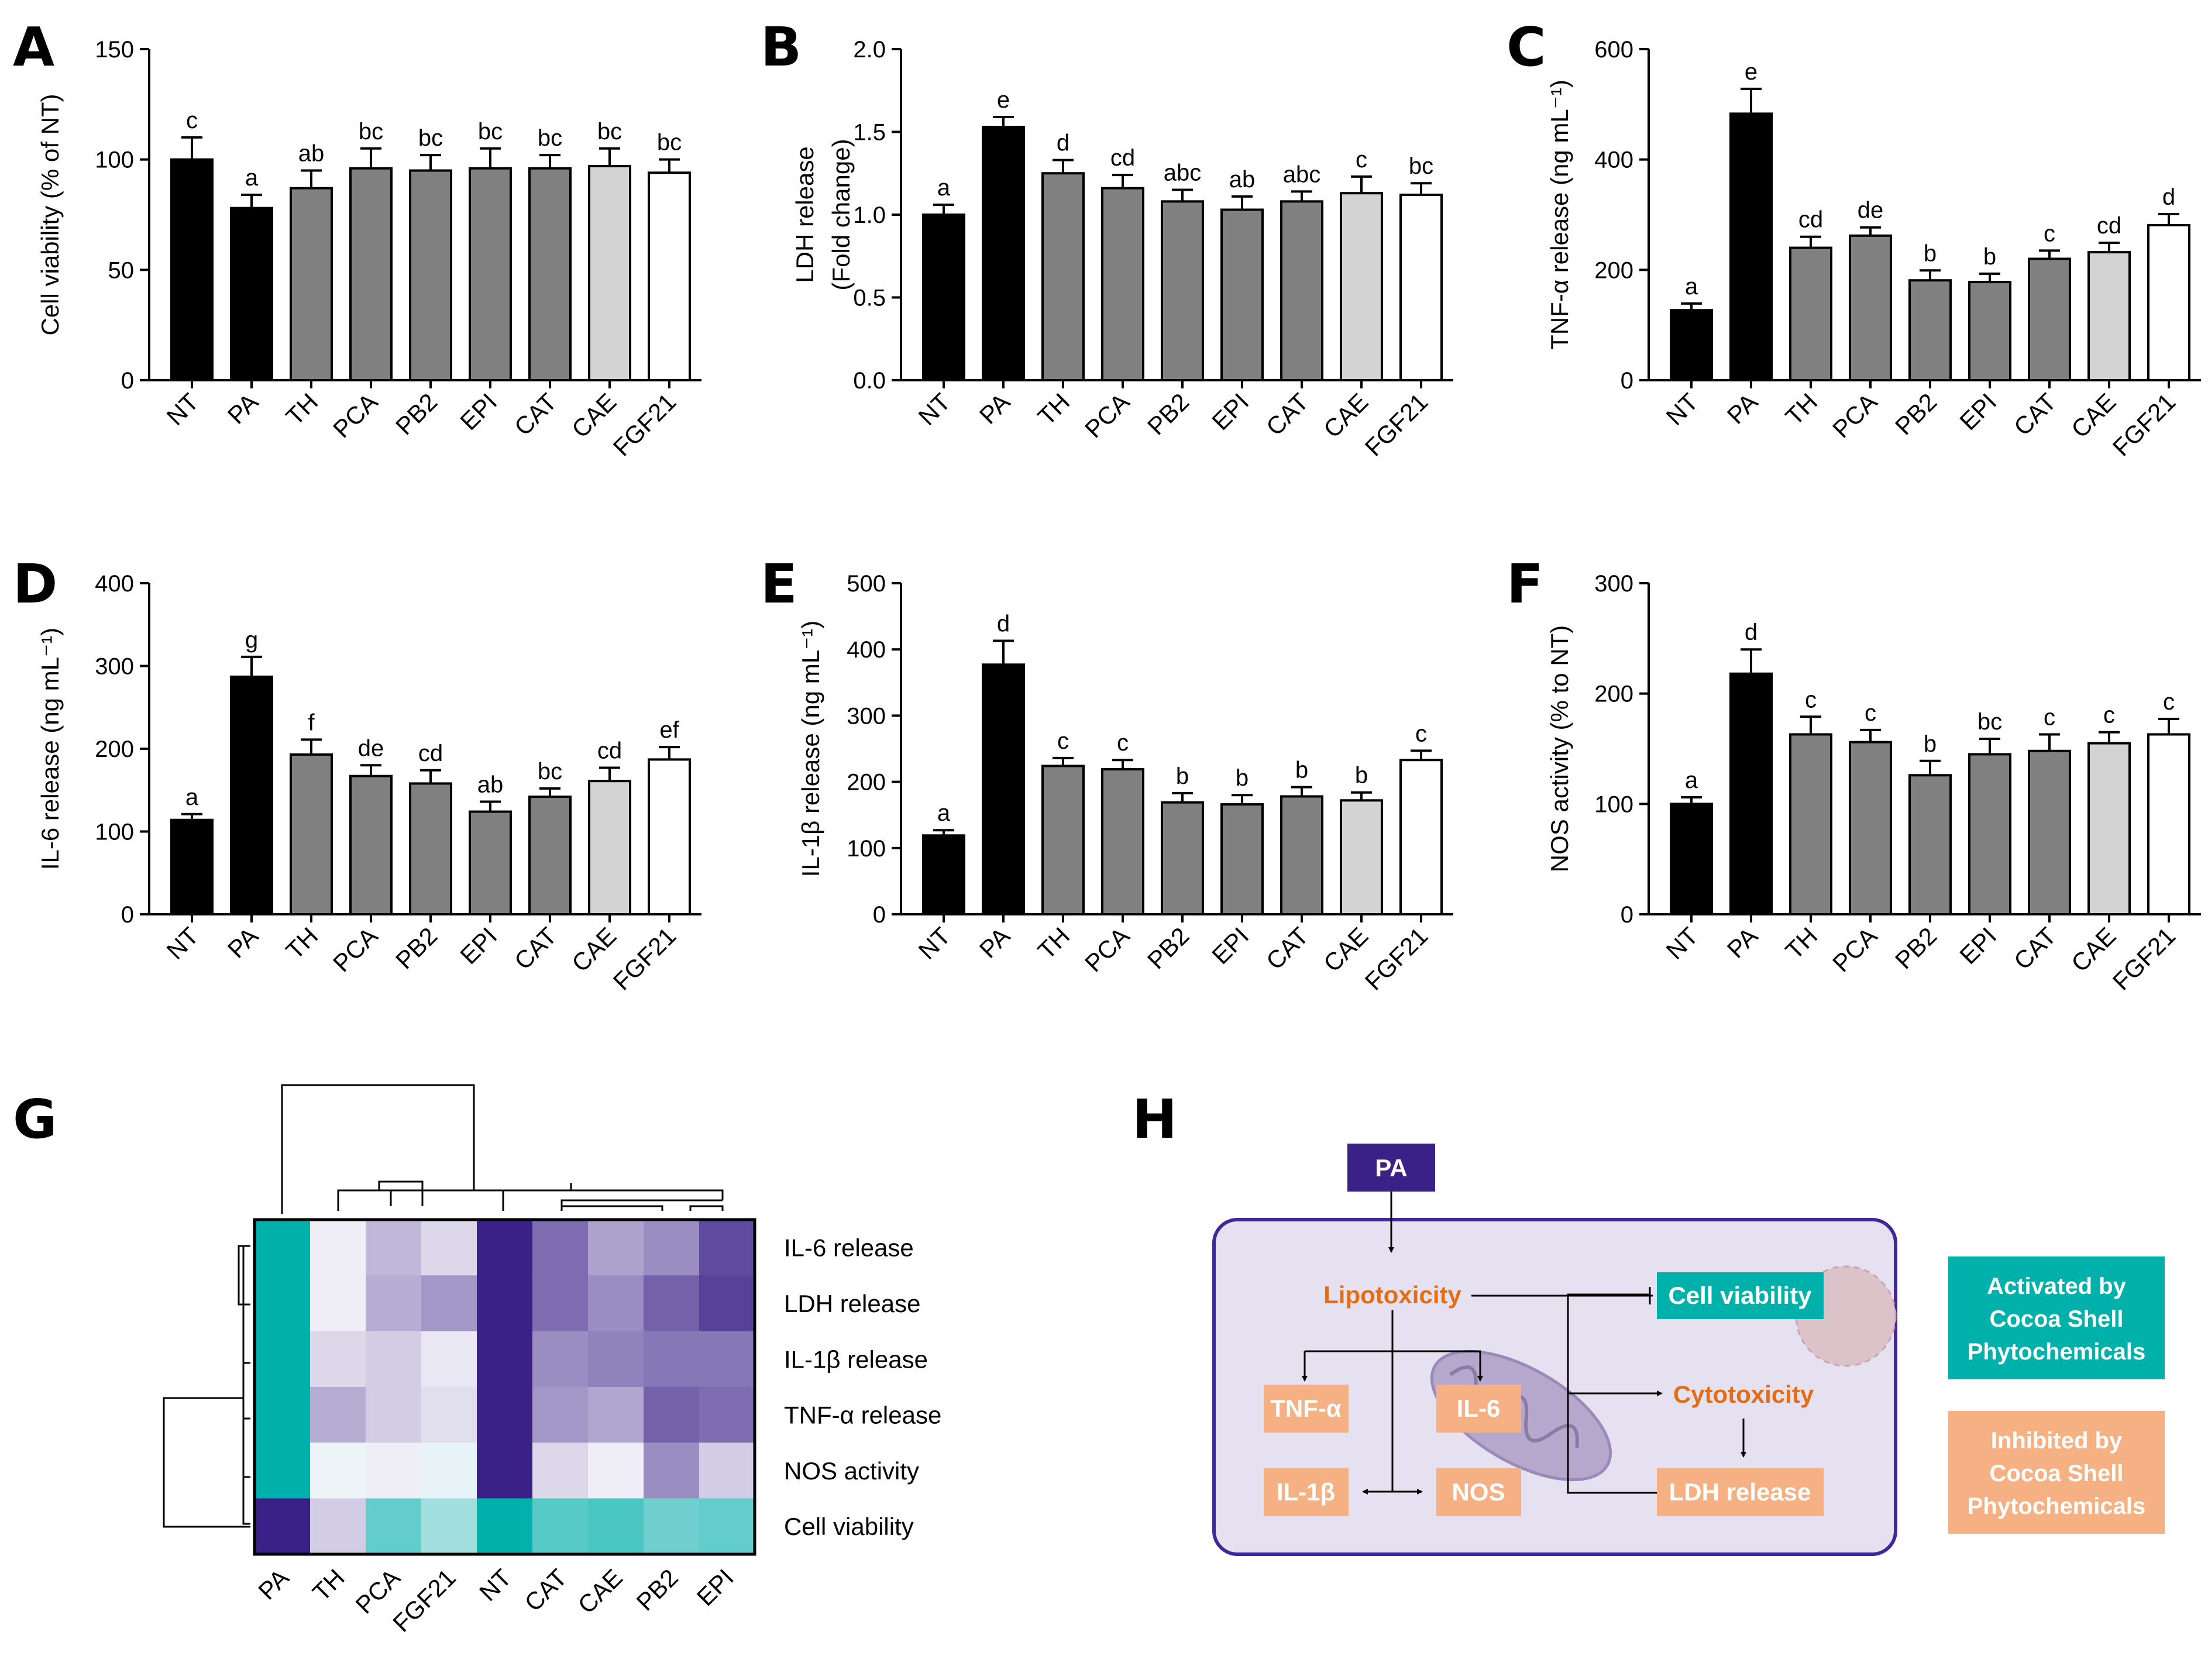 The width and height of the screenshot is (2208, 1680). Describe the element at coordinates (1692, 859) in the screenshot. I see `bar-nt` at that location.